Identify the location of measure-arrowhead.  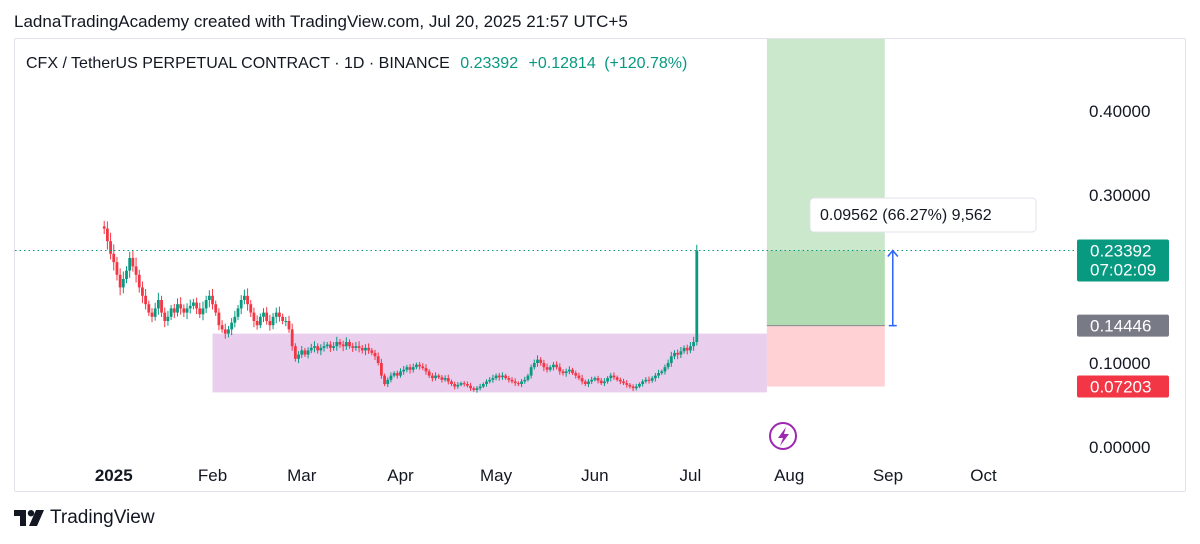
(893, 253).